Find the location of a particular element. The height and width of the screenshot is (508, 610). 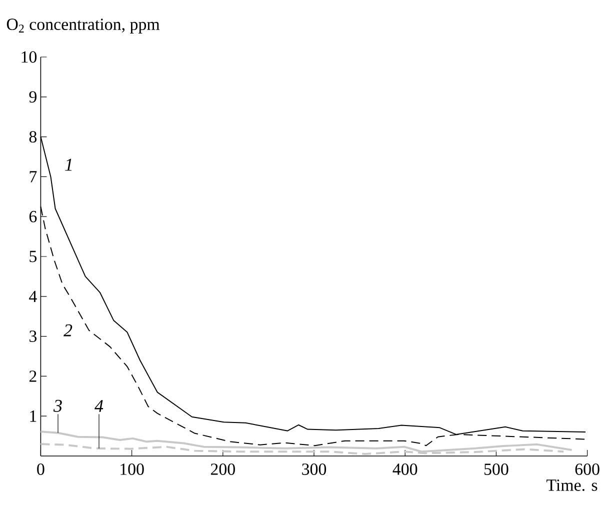

y-tick-label: 4 is located at coordinates (33, 296).